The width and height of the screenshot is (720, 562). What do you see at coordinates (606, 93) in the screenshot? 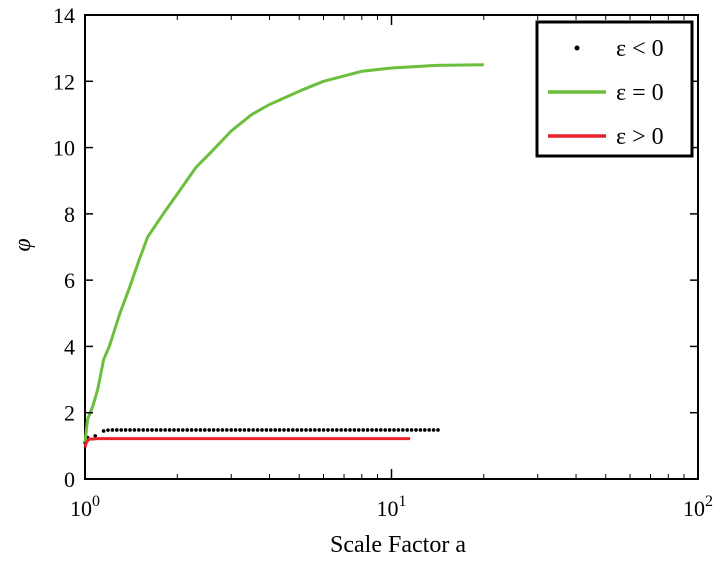
I see `legend-items: ε < 0 ε = 0 ε > 0` at bounding box center [606, 93].